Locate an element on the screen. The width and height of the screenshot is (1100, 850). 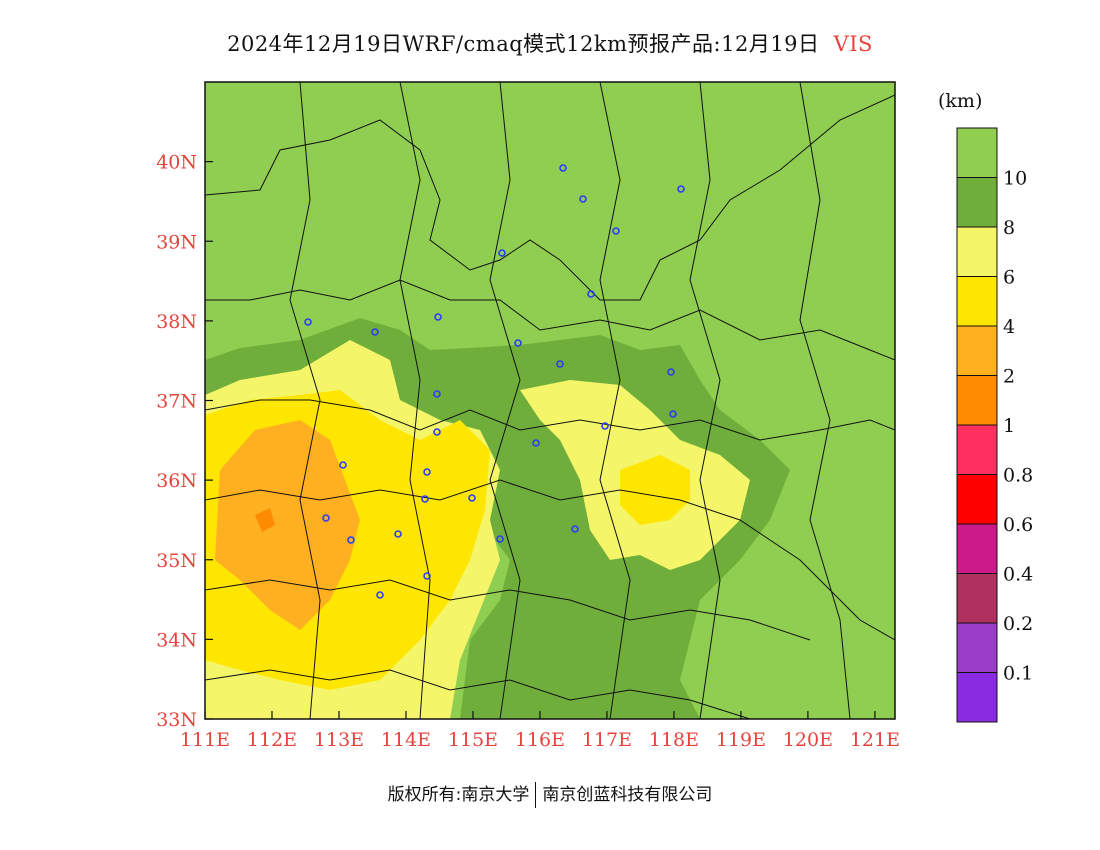
y-tick-label: 34N is located at coordinates (176, 640).